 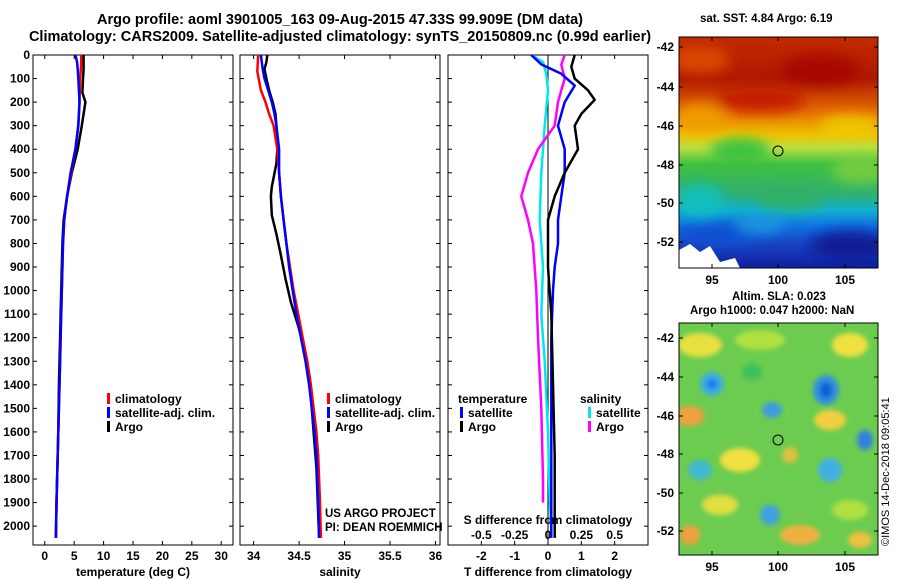 What do you see at coordinates (20, 149) in the screenshot?
I see `depth-tick-label: 400` at bounding box center [20, 149].